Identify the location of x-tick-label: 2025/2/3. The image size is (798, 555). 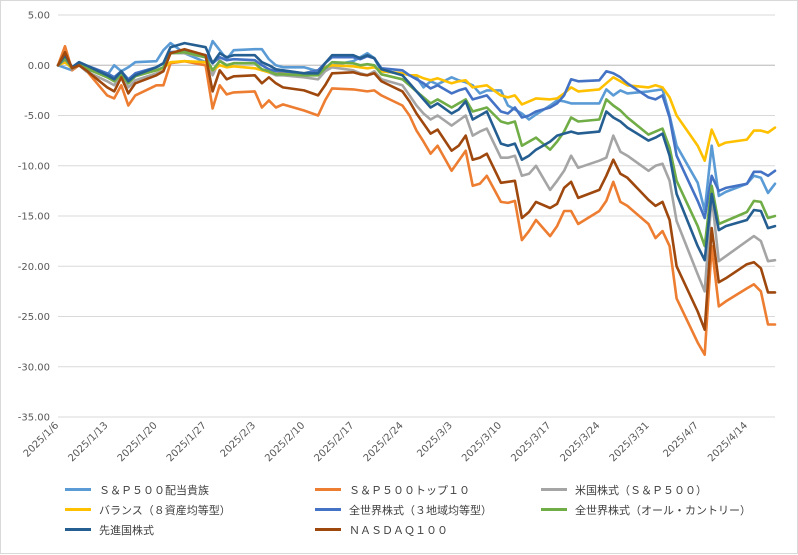
(239, 440).